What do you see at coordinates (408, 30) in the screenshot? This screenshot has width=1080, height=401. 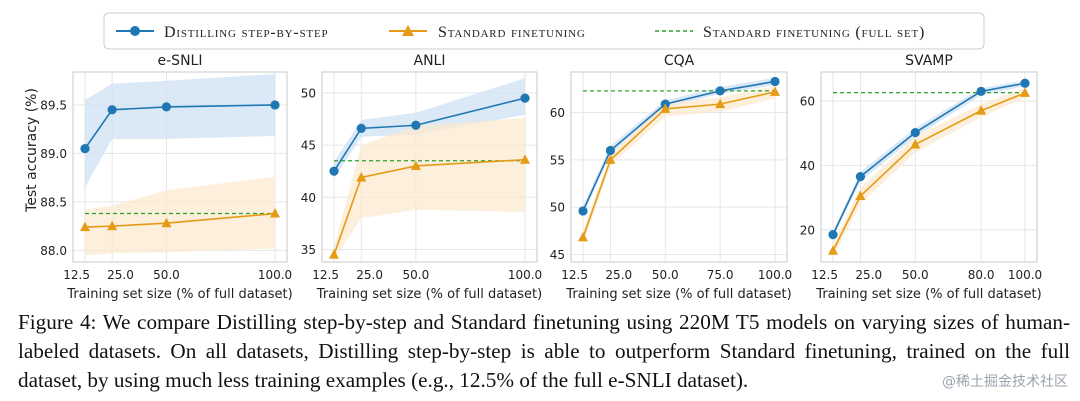 I see `legend-triangle-marker` at bounding box center [408, 30].